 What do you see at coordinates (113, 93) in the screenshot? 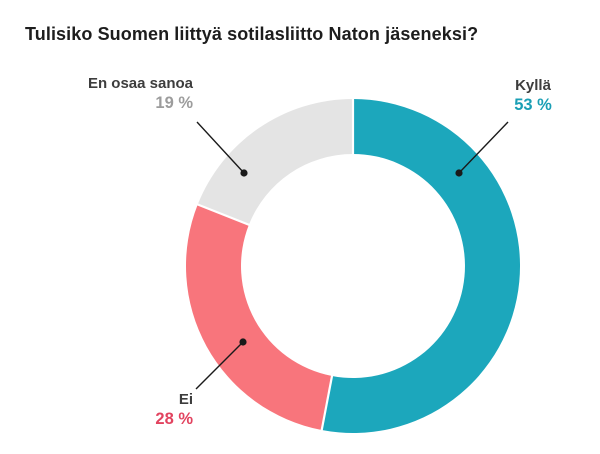
I see `callout-en-osaa-sanoa: En osaa sanoa 19 %` at bounding box center [113, 93].